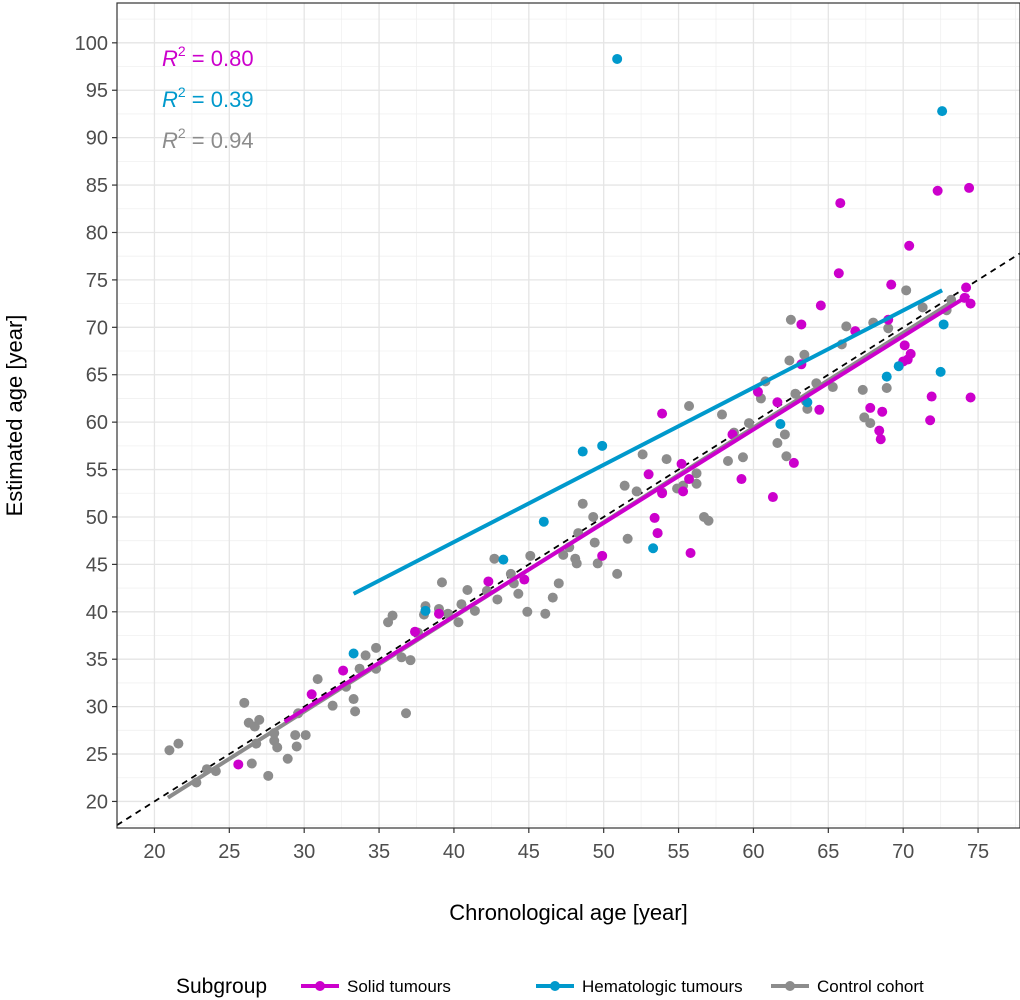 The image size is (1020, 1000). What do you see at coordinates (220, 58) in the screenshot?
I see `r2-value: = 0.80` at bounding box center [220, 58].